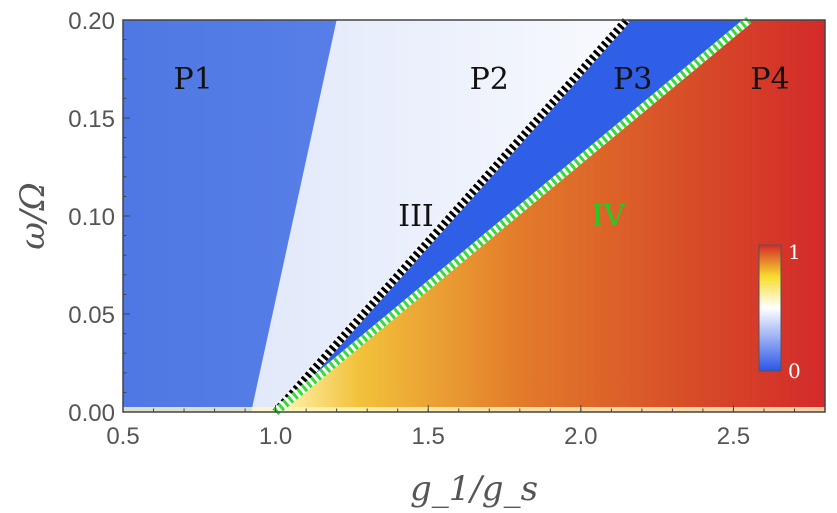 Image resolution: width=837 pixels, height=513 pixels. Describe the element at coordinates (91, 217) in the screenshot. I see `y-tick-label: 0.10` at that location.